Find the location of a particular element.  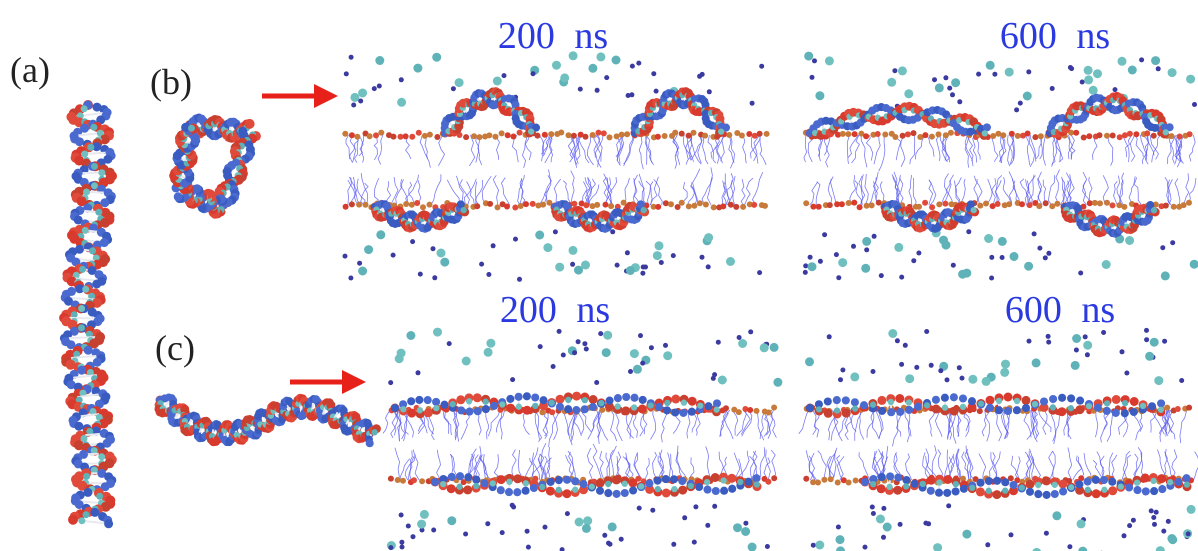

time-label: 600 ns is located at coordinates (1055, 36).